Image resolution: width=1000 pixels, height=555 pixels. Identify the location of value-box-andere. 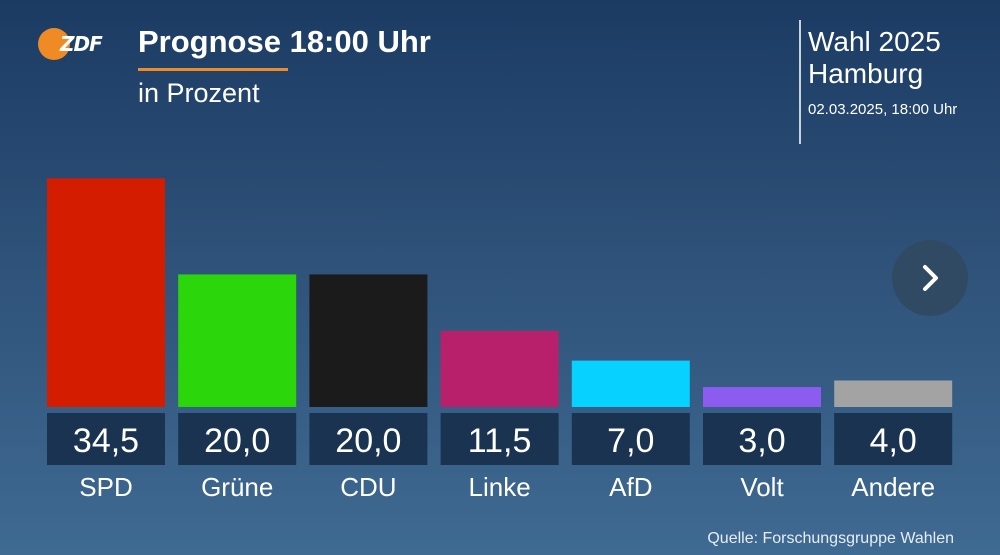
(893, 439).